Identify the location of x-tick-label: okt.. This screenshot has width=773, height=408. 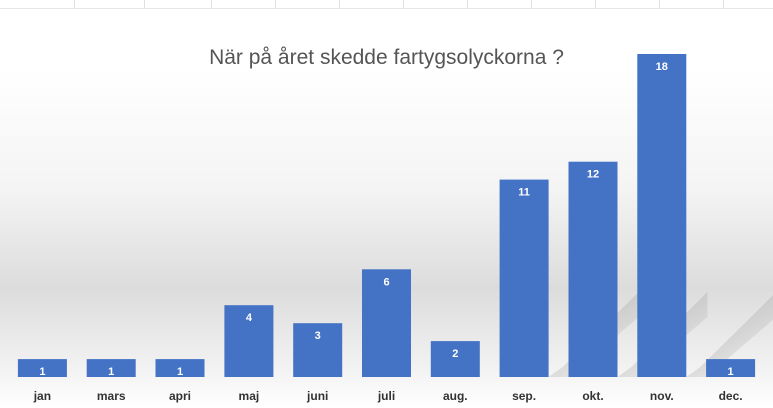
(592, 396).